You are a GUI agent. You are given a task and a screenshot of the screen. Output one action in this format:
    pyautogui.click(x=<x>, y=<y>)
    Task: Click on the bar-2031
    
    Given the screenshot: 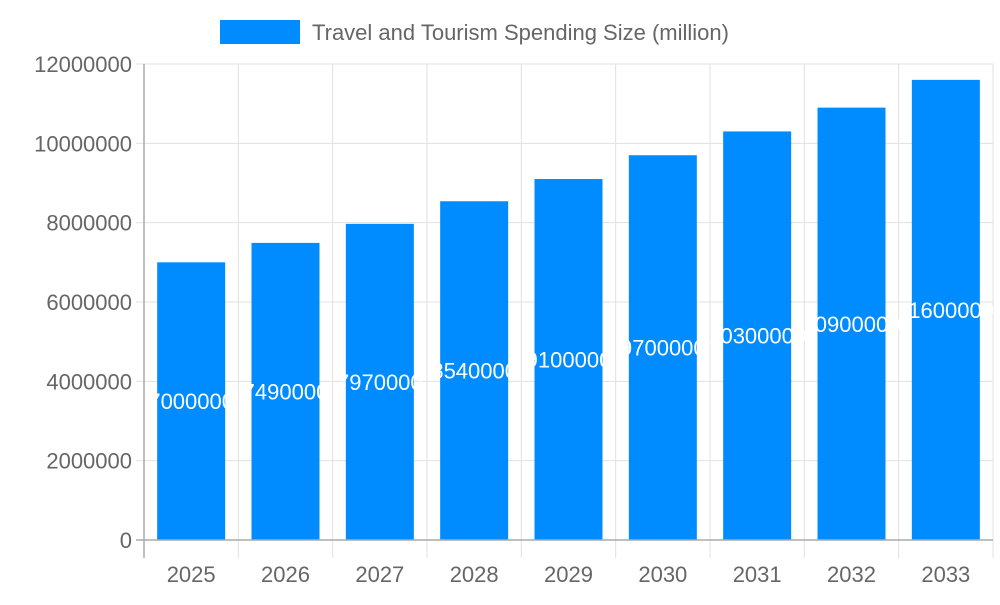 What is the action you would take?
    pyautogui.click(x=757, y=335)
    